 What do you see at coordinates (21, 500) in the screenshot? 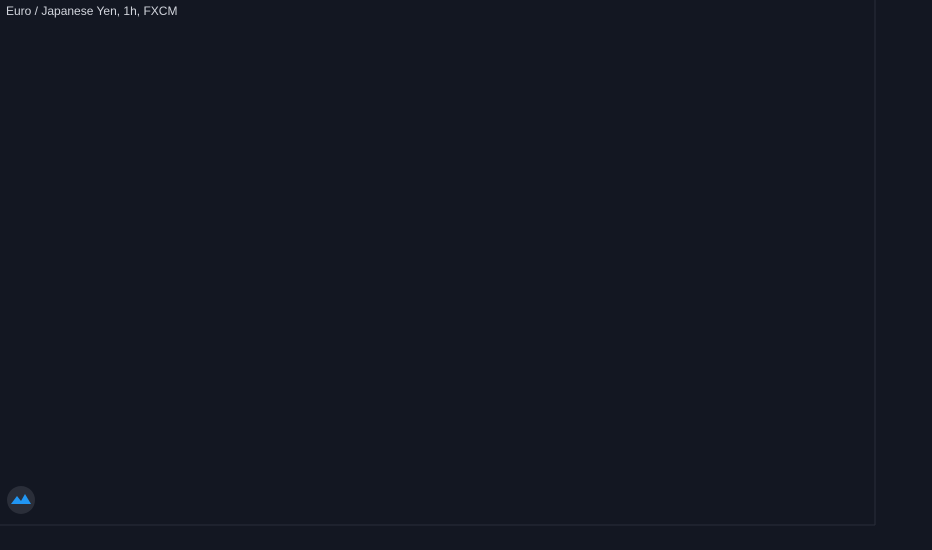
I see `logo` at bounding box center [21, 500].